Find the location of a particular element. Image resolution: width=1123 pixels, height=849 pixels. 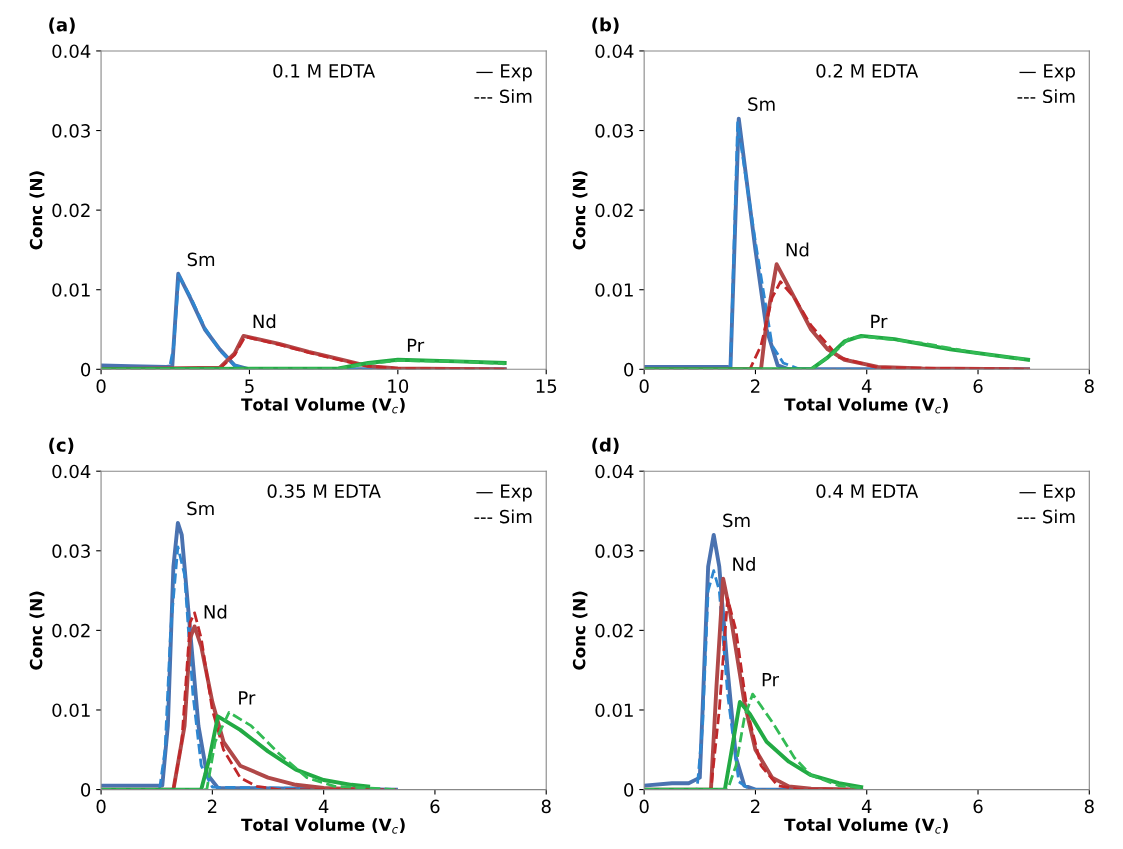

text: 0.1 M EDTA is located at coordinates (324, 70).